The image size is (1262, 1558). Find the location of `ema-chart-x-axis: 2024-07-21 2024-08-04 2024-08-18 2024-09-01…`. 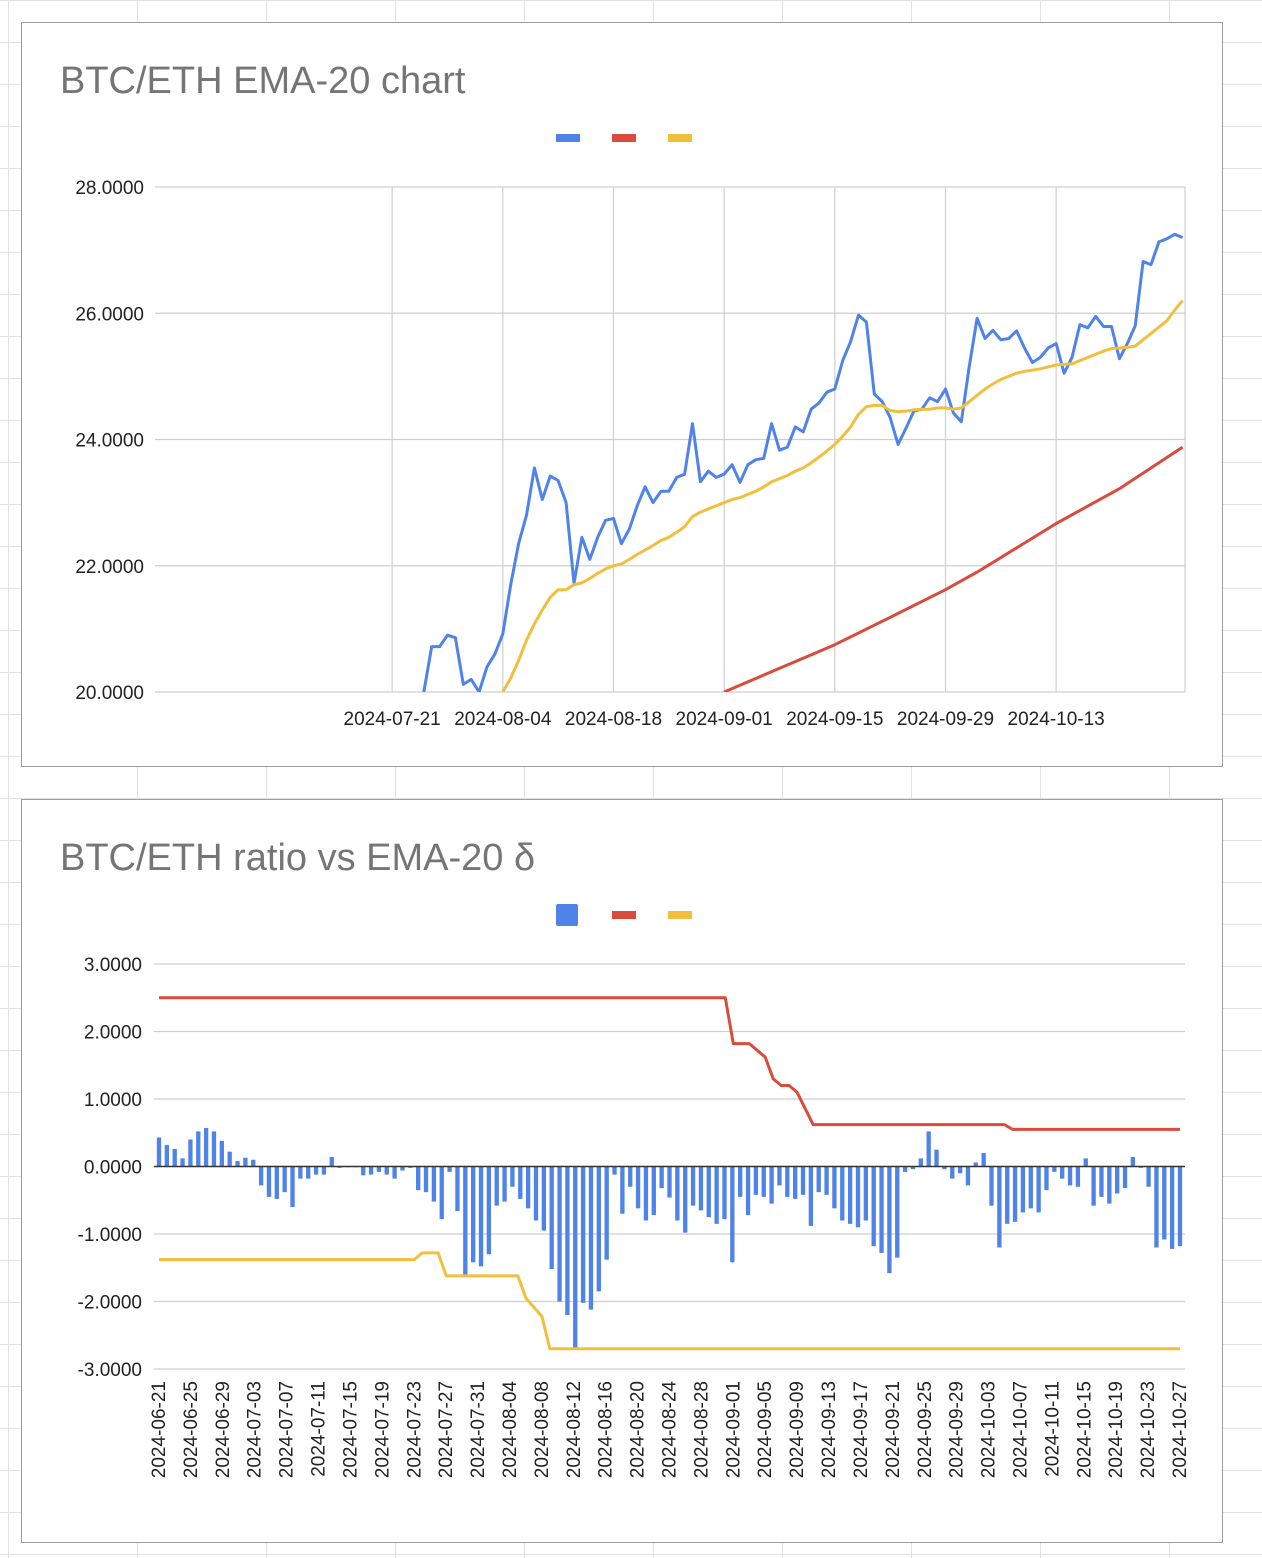

ema-chart-x-axis: 2024-07-21 2024-08-04 2024-08-18 2024-09-01… is located at coordinates (724, 719).